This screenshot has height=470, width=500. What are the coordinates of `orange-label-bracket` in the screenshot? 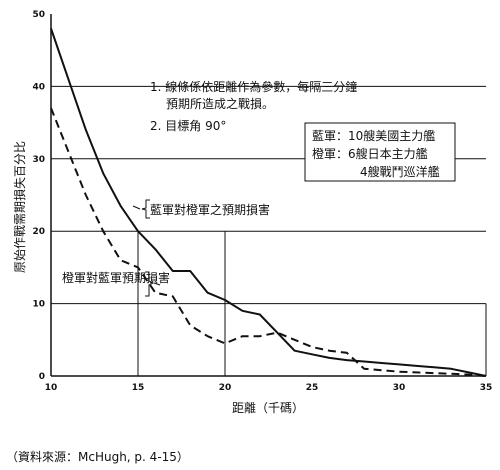 It's located at (150, 284).